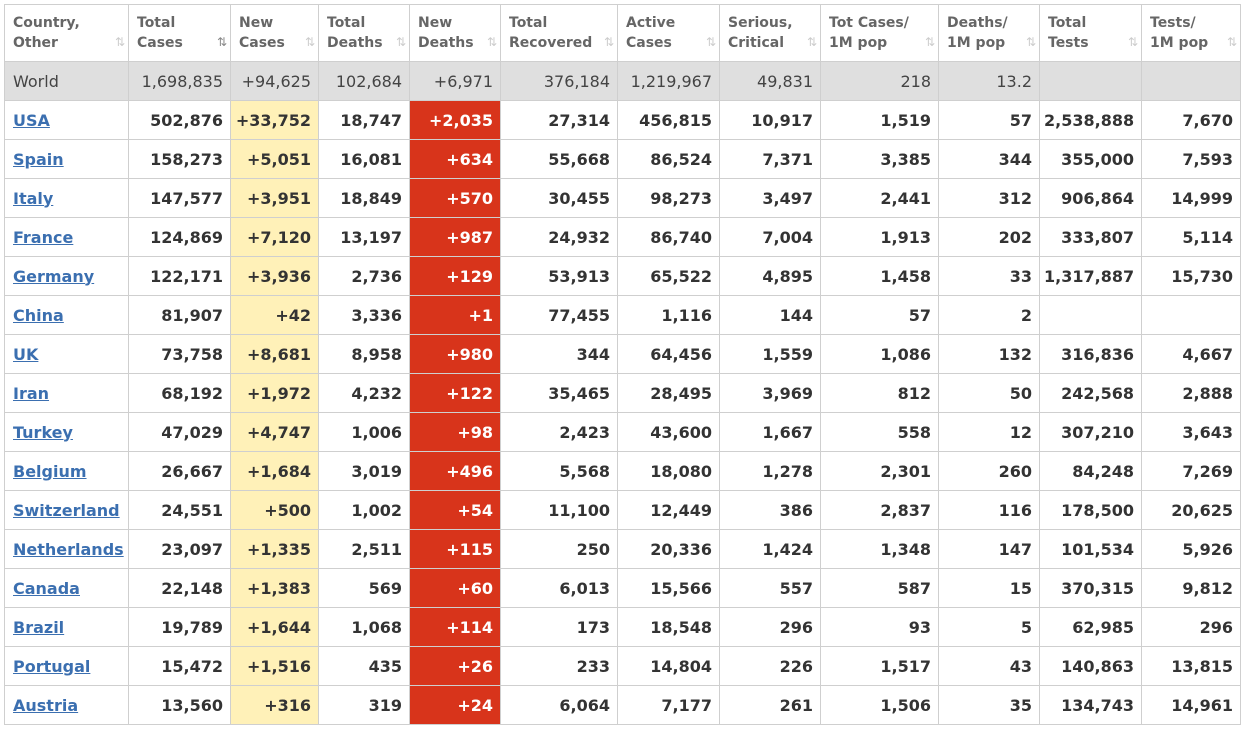 This screenshot has height=733, width=1241. I want to click on country-link: Belgium, so click(50, 471).